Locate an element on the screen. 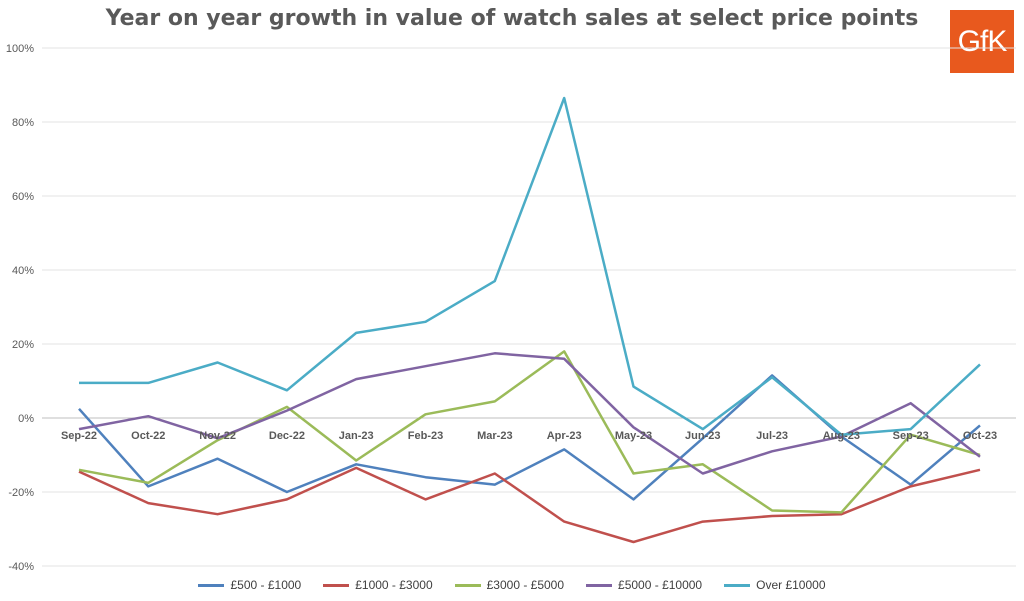 This screenshot has width=1024, height=601. y-tick-label: -40% is located at coordinates (21, 567).